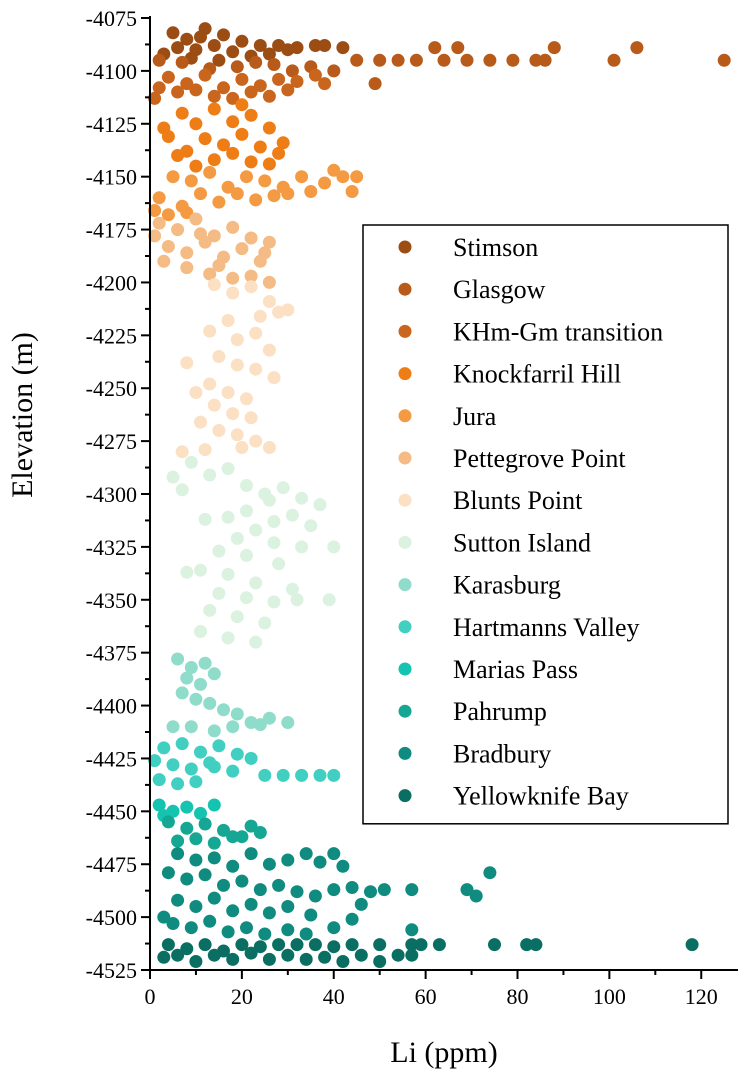  I want to click on series-jura, so click(256, 192).